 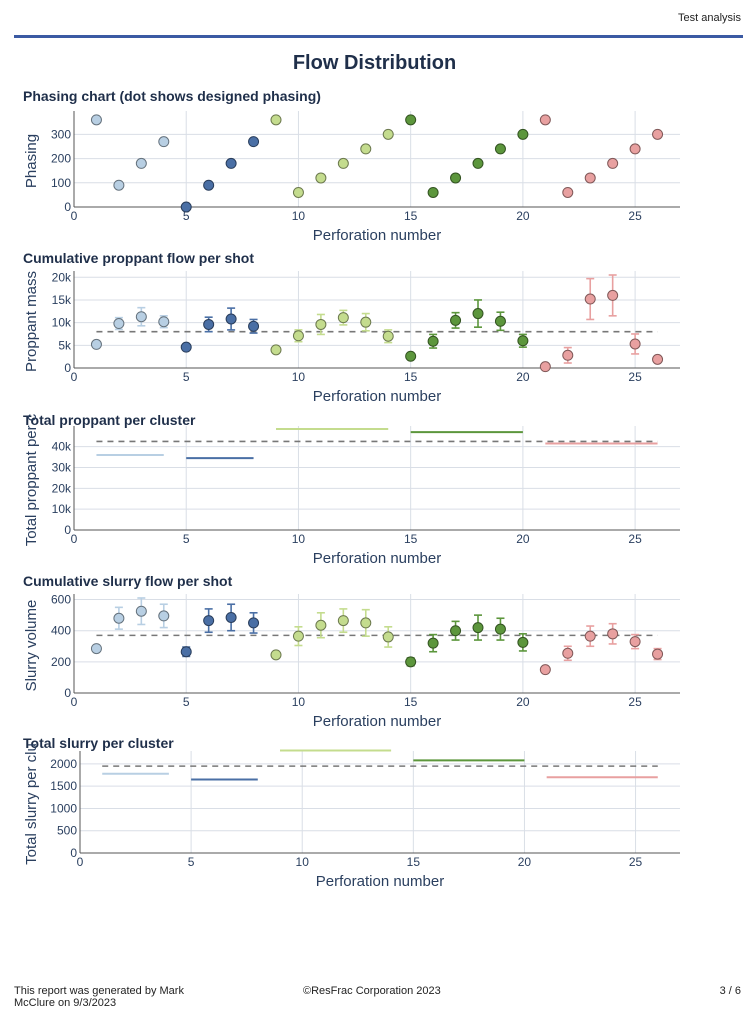 I want to click on y-tick-label: 1500, so click(x=63, y=786).